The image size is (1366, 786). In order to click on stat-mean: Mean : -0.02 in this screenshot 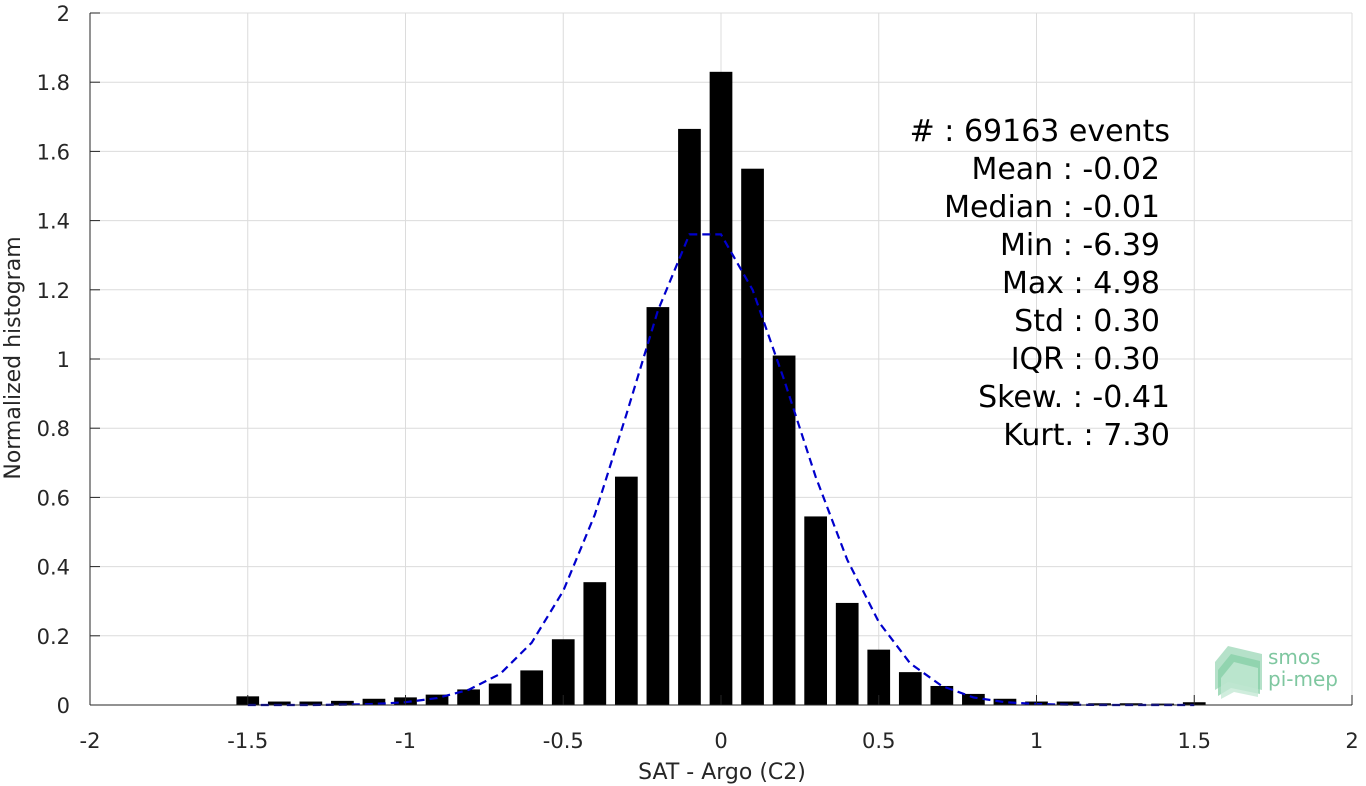, I will do `click(1065, 169)`.